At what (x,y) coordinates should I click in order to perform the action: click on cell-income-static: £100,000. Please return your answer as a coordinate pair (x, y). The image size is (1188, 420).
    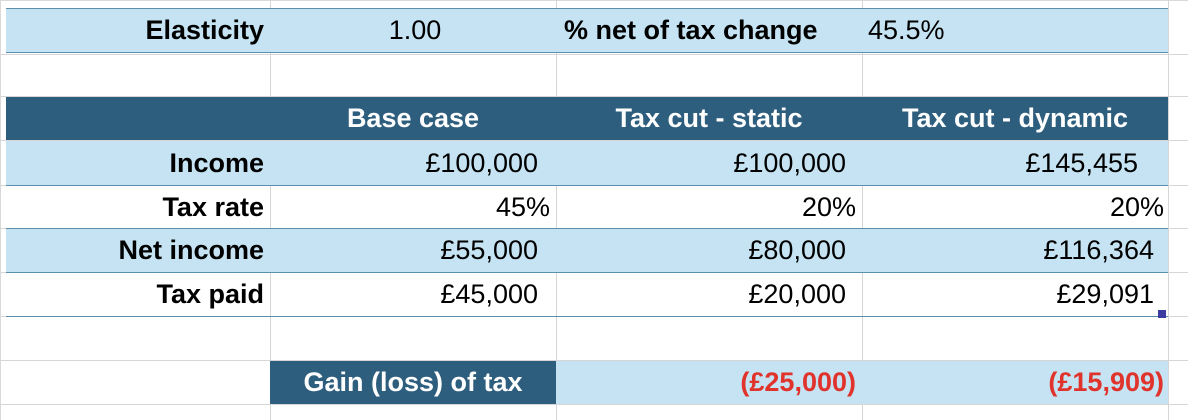
    Looking at the image, I should click on (789, 162).